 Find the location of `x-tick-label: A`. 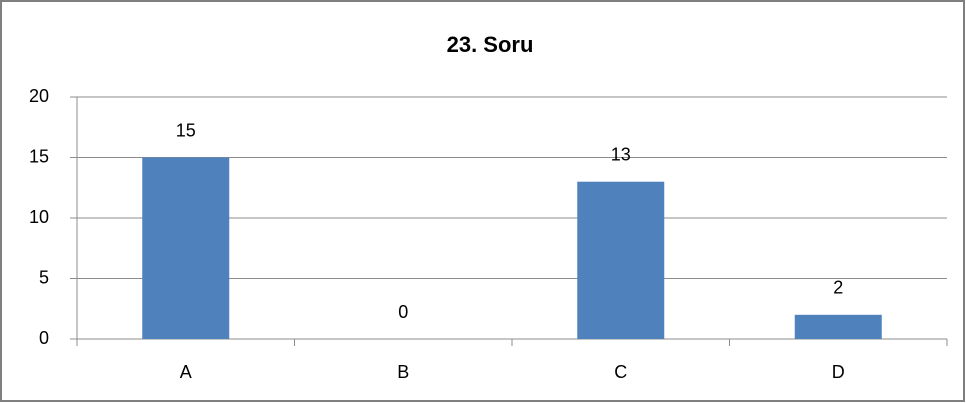

x-tick-label: A is located at coordinates (186, 372).